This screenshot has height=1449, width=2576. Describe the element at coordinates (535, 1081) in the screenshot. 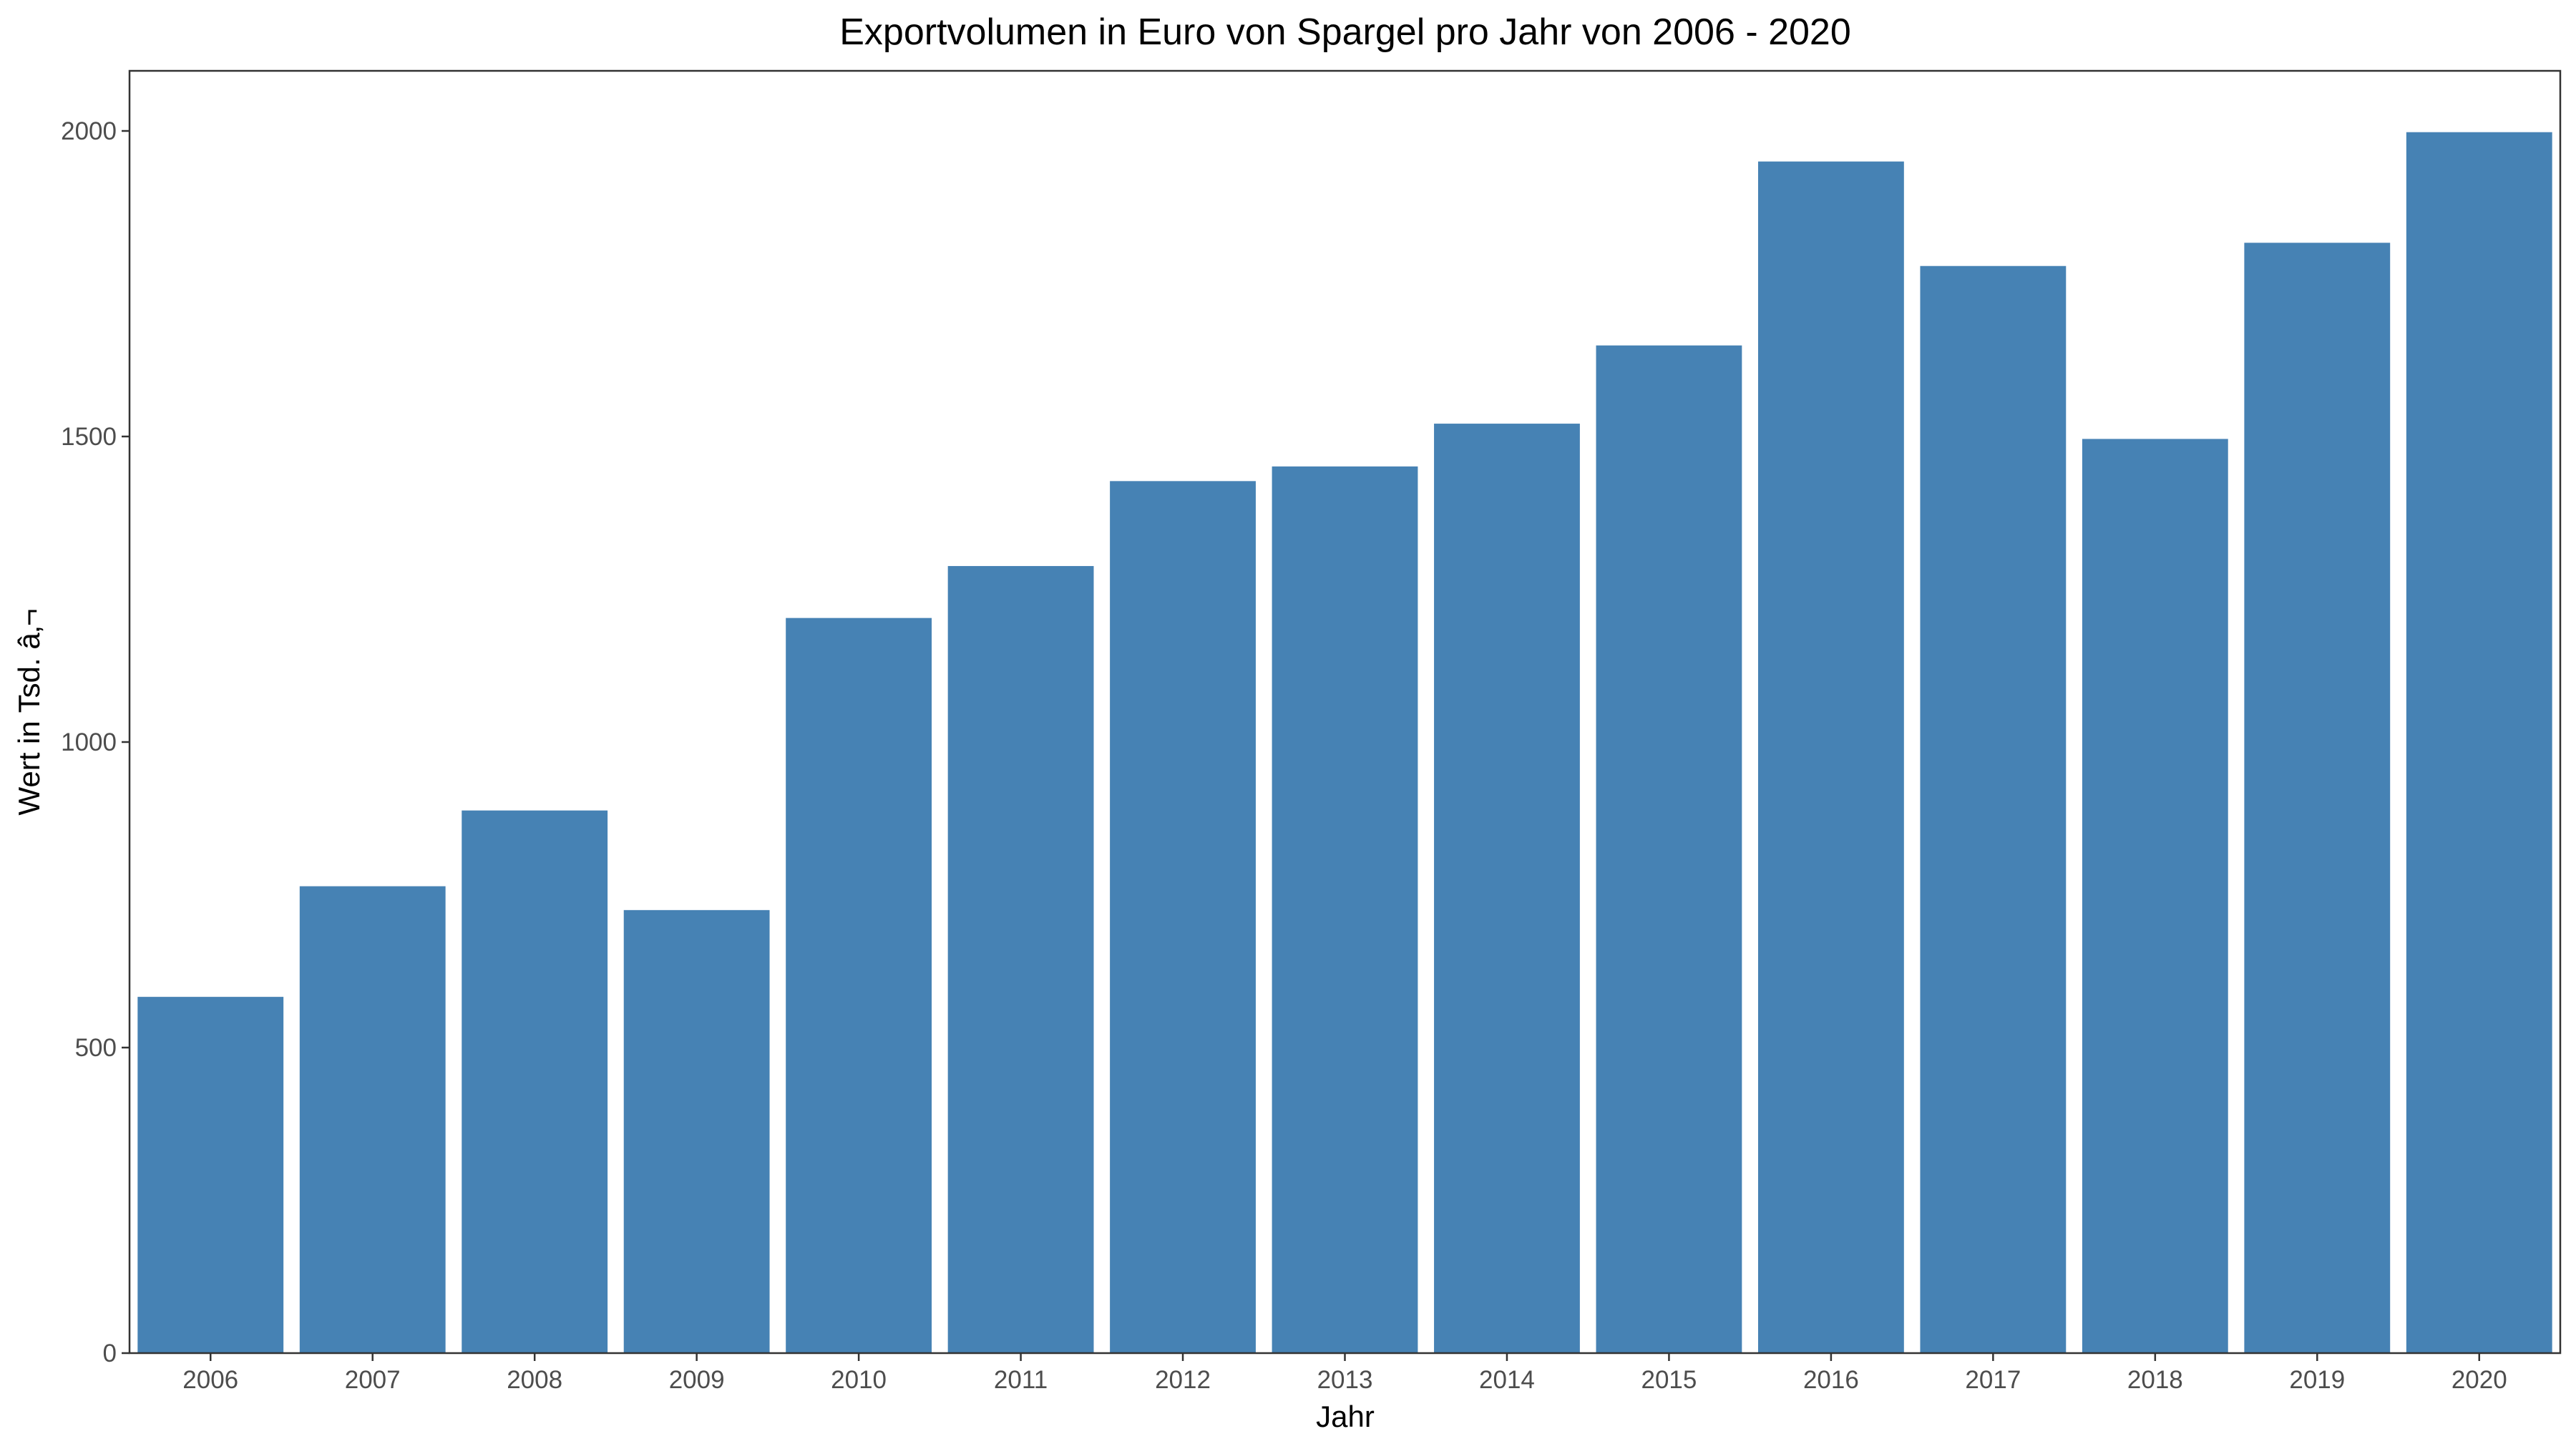

I see `bar-2008` at that location.